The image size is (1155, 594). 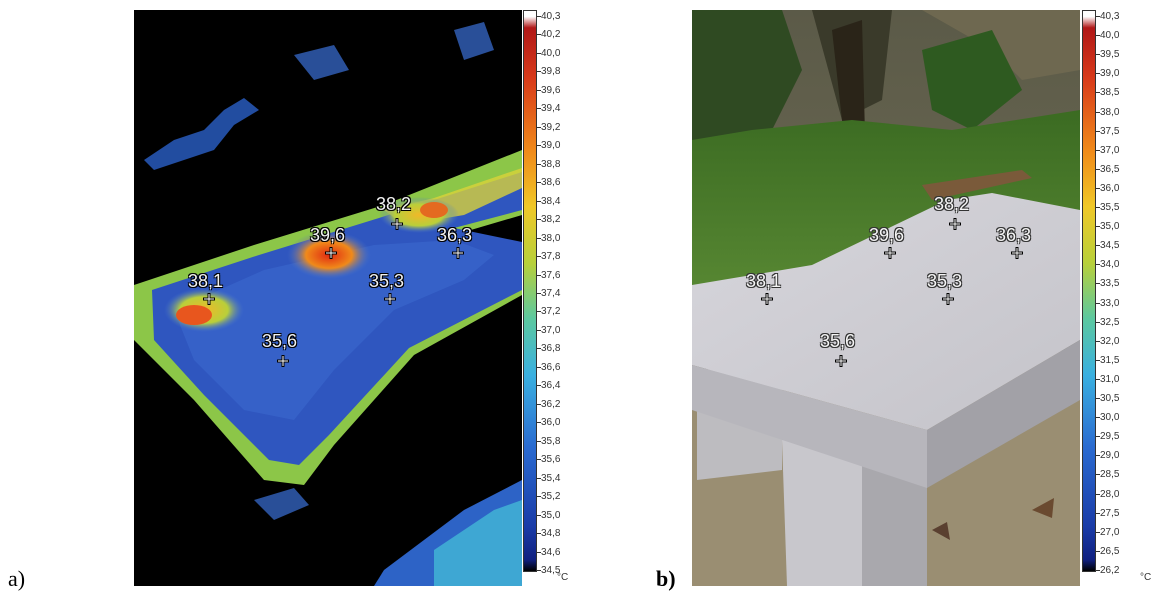 I want to click on photo-scale-tick-label: 32,5, so click(x=1110, y=322).